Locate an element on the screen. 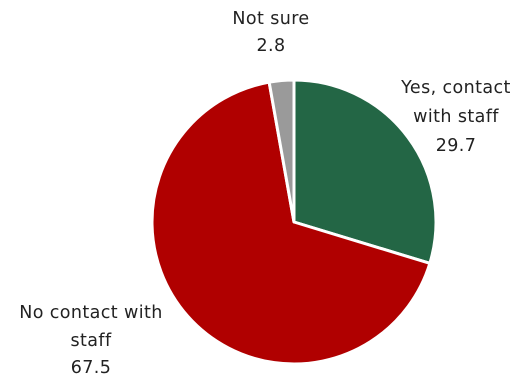  slice-label-line: staff is located at coordinates (90, 341).